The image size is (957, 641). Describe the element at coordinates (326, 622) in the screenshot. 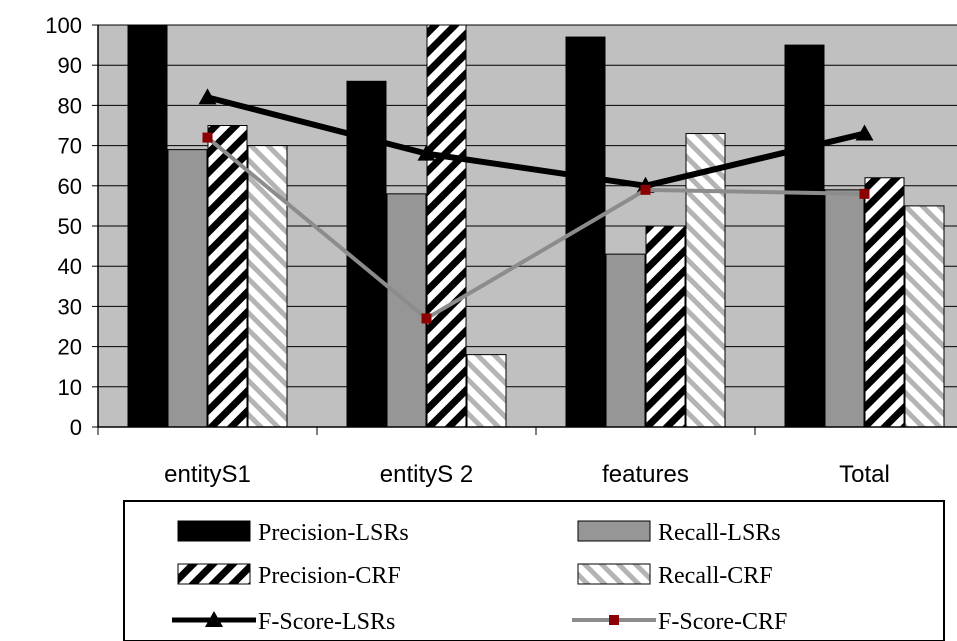

I see `legend-label-f-score-lsrs: F-Score-LSRs` at that location.